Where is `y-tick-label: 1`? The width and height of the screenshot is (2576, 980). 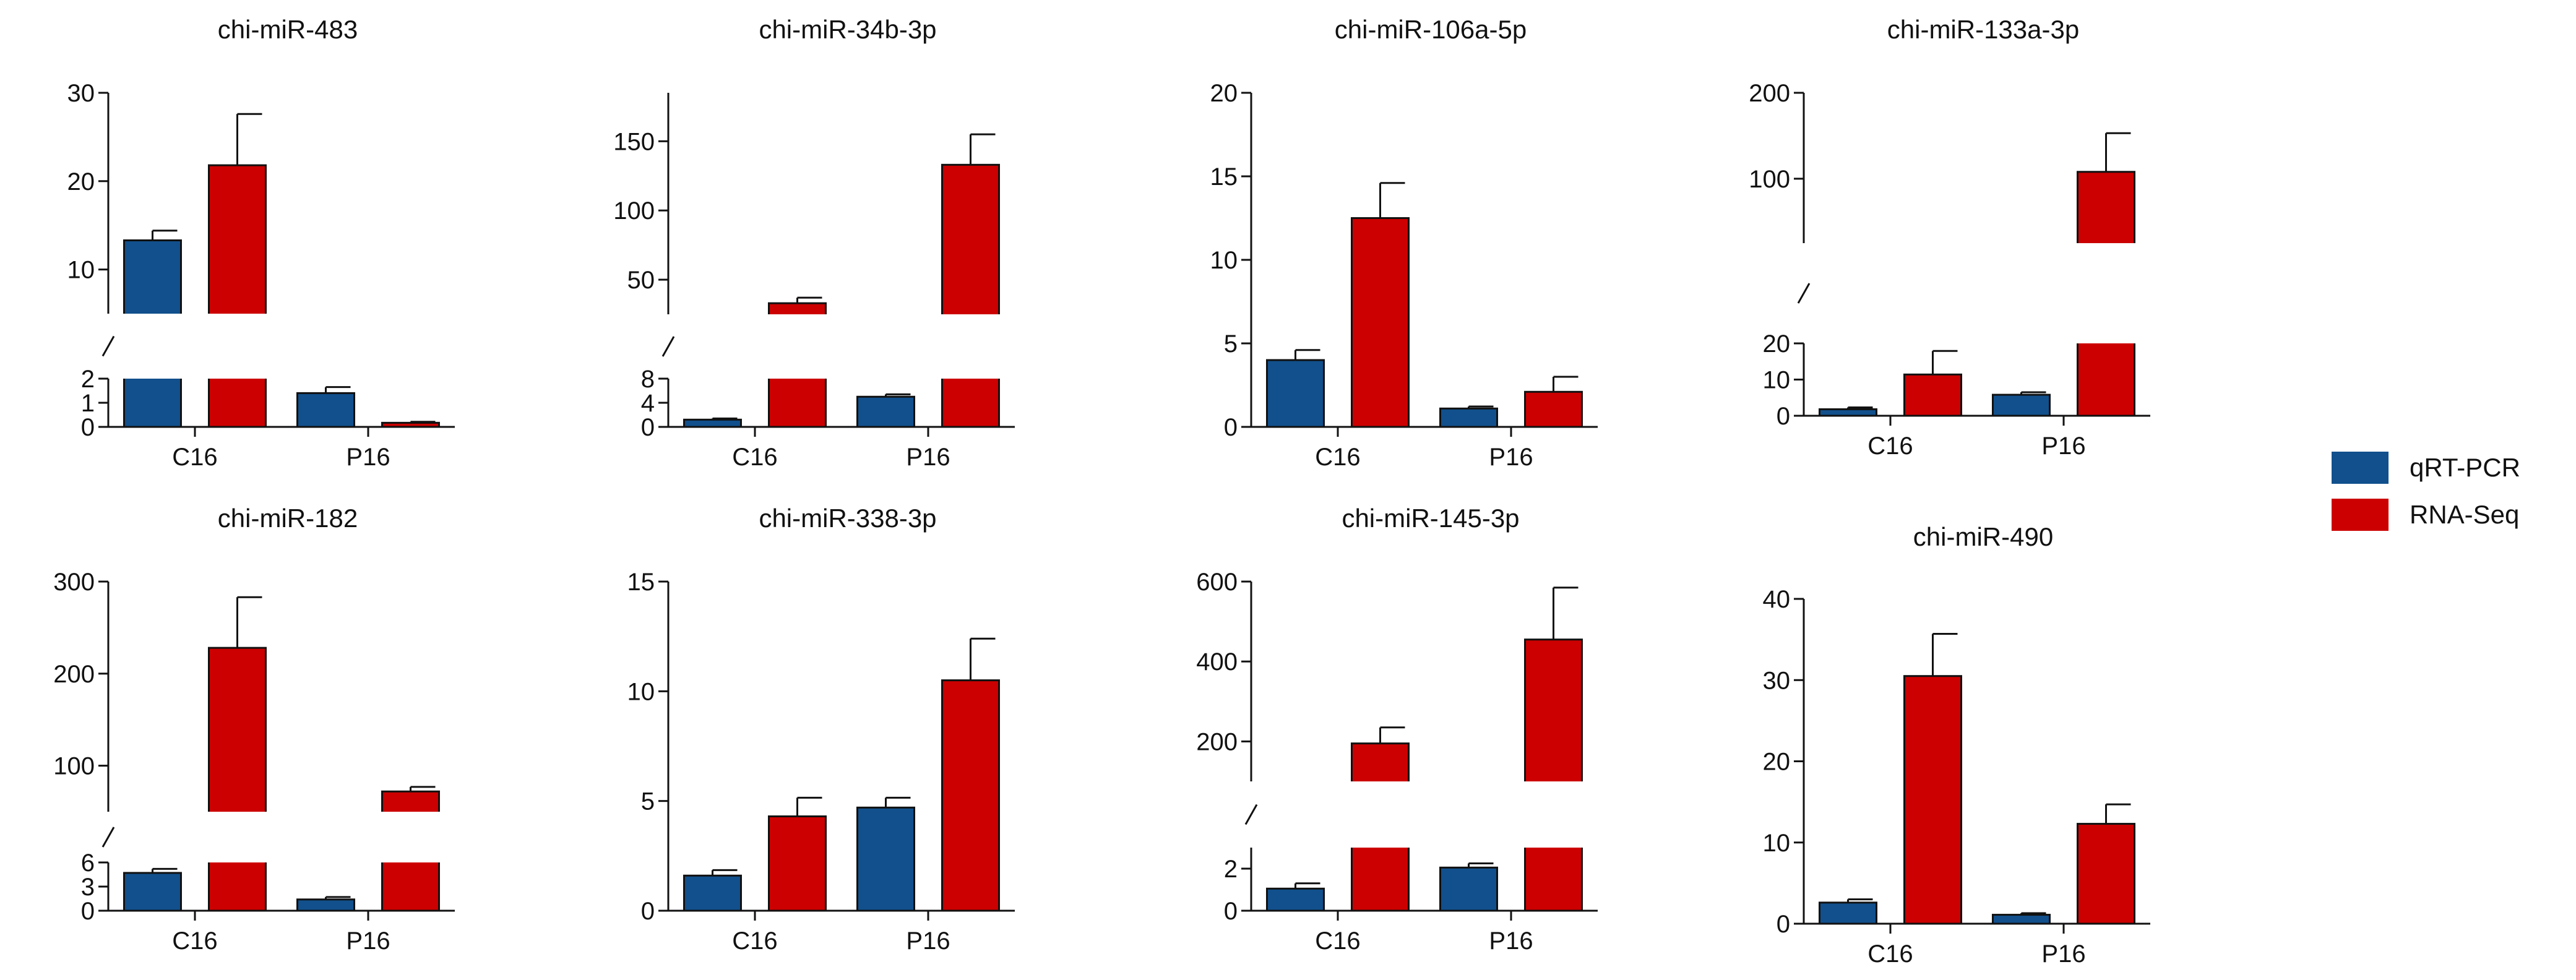
y-tick-label: 1 is located at coordinates (88, 403).